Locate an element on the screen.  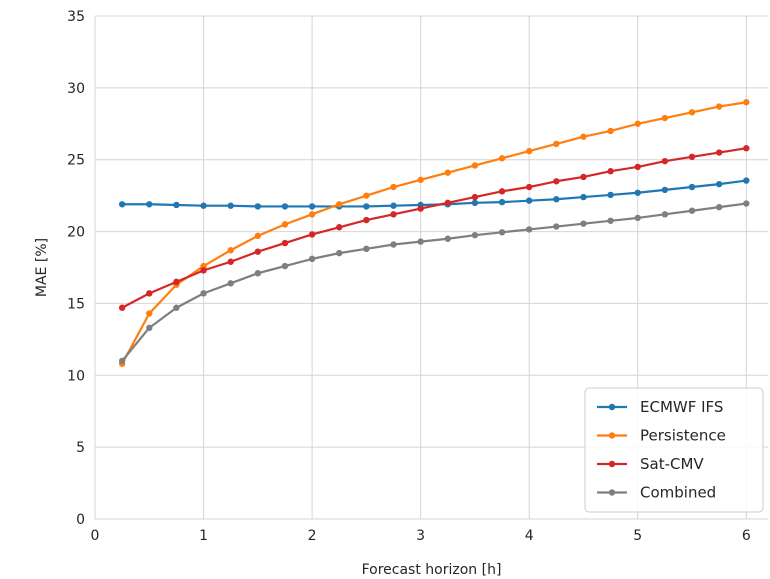
y-tick-label: 25 is located at coordinates (76, 161).